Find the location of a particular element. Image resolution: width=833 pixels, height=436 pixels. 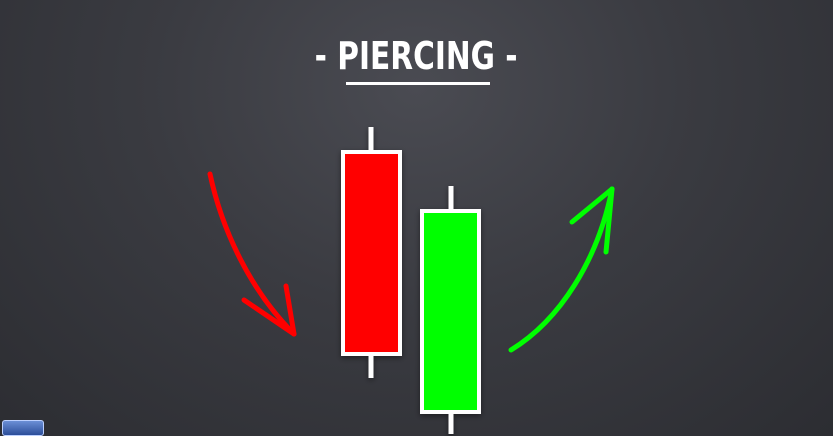

bearish-candle-body is located at coordinates (371, 253).